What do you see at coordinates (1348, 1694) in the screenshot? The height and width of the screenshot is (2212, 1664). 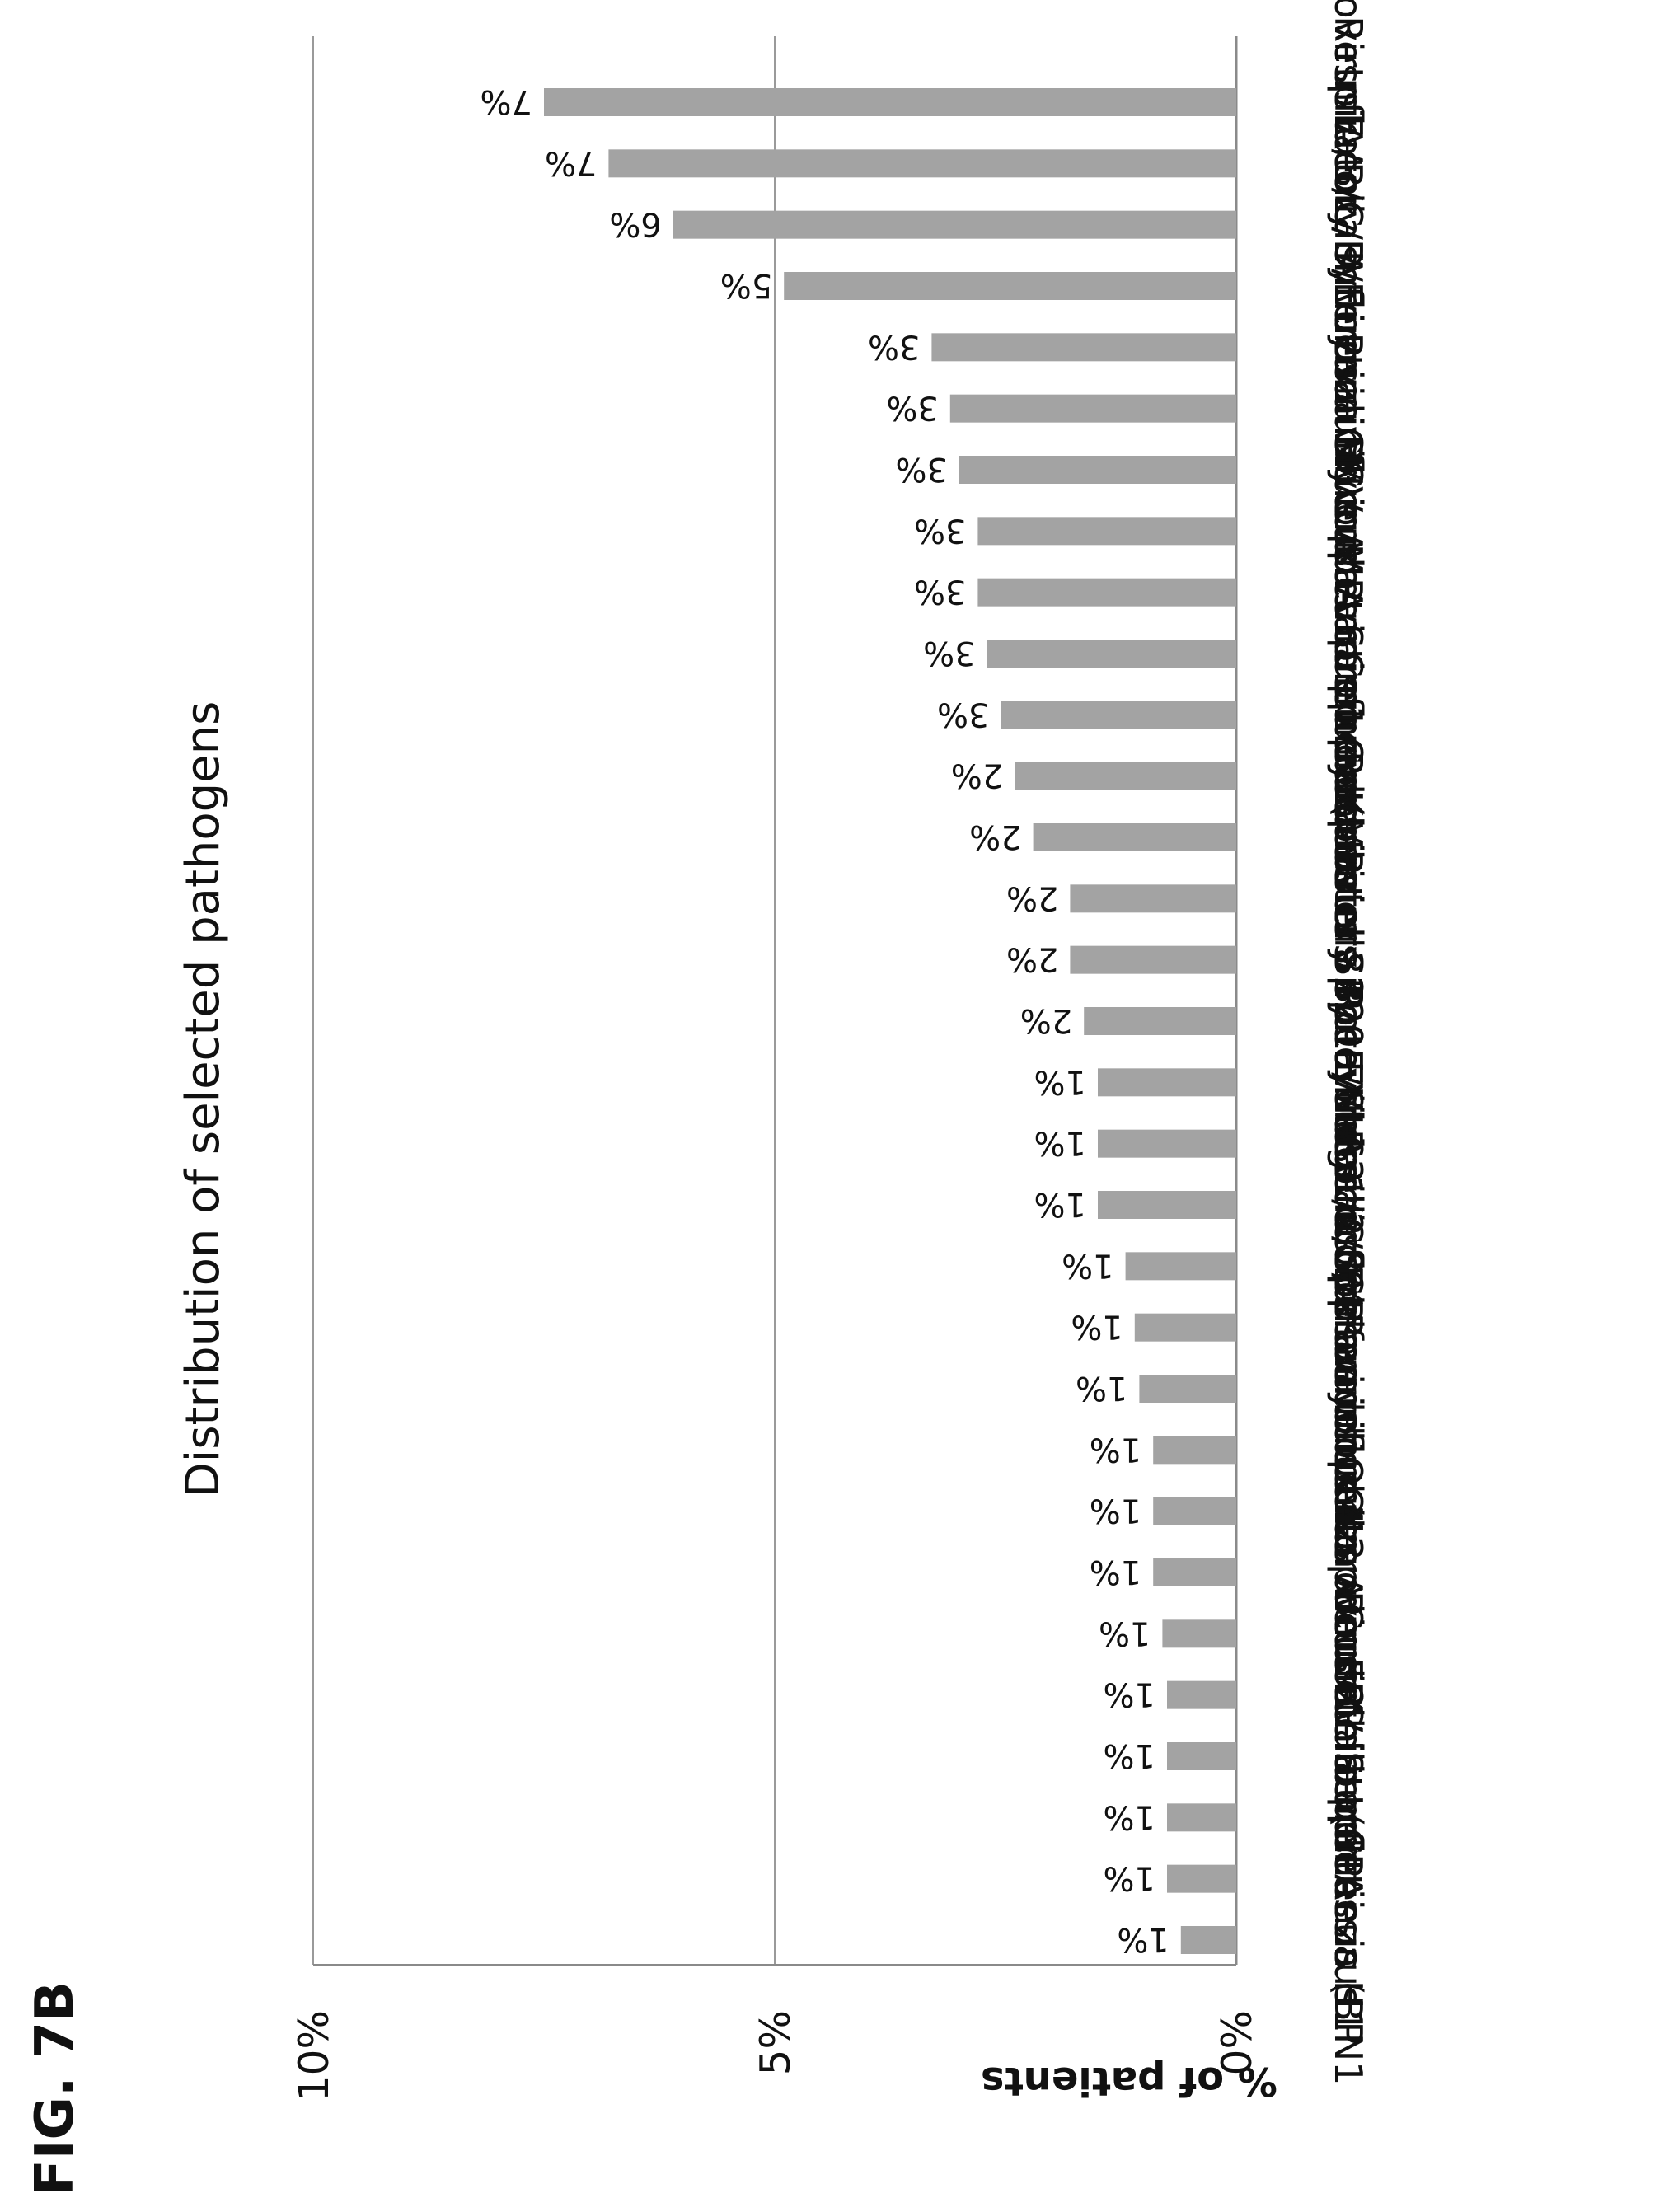 I see `category-label: EBV` at bounding box center [1348, 1694].